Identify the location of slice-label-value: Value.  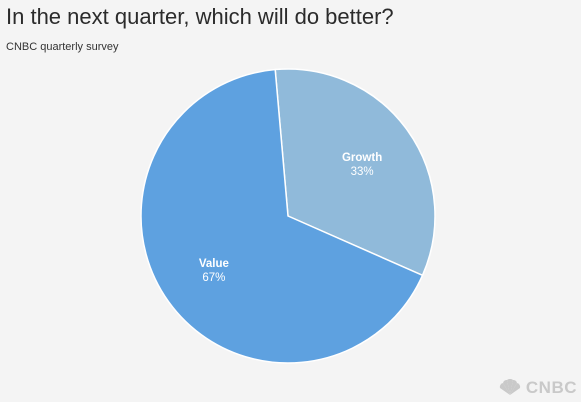
(214, 264).